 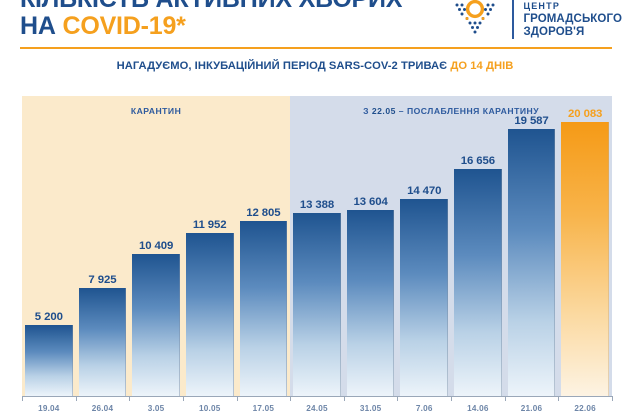 I want to click on band-eased-date: 22.05, so click(x=383, y=111).